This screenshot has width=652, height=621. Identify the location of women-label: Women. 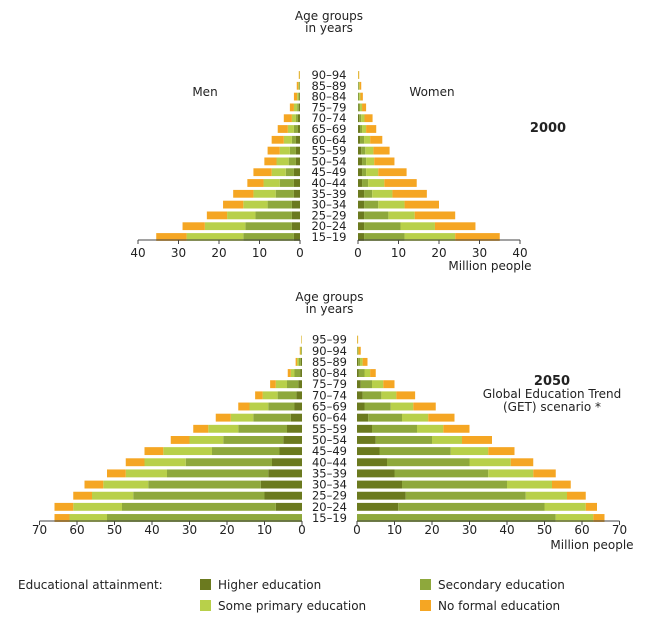
(431, 92).